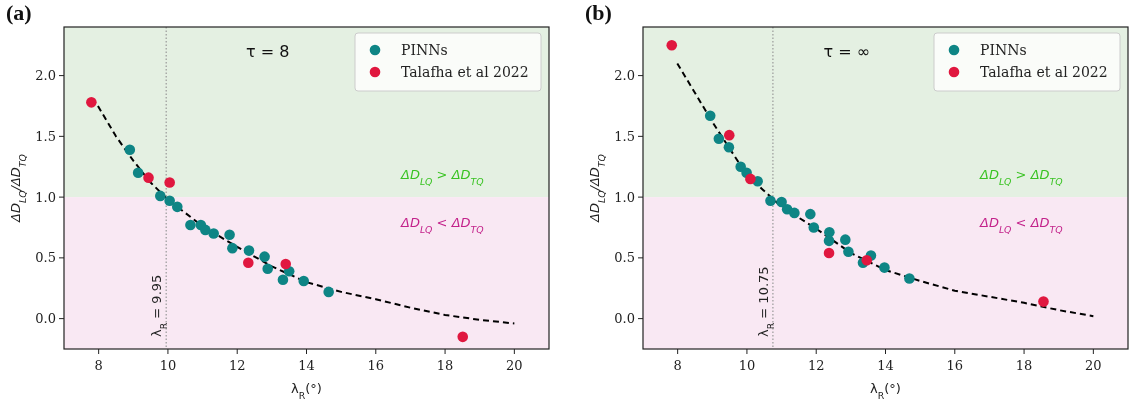  I want to click on annotation: τ = ∞, so click(846, 51).